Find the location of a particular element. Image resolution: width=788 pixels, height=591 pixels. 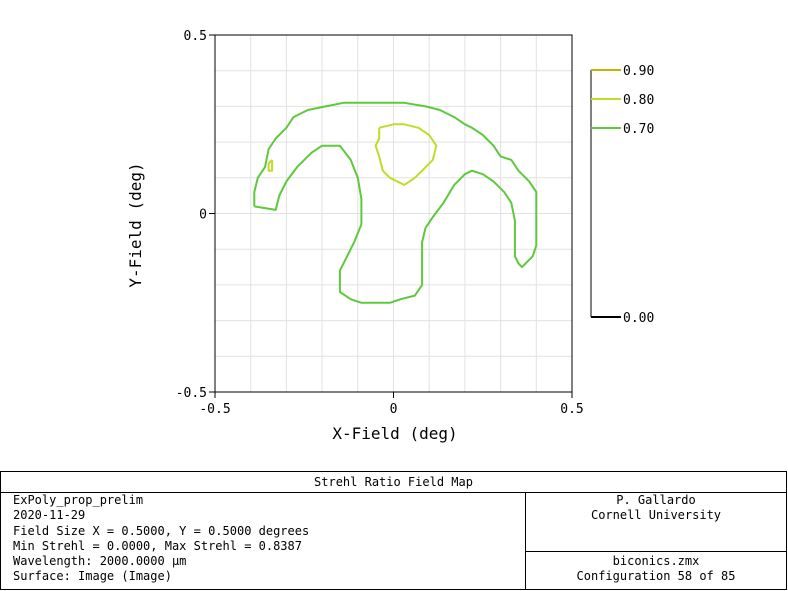

y-tick-label: -0.5 is located at coordinates (191, 393).